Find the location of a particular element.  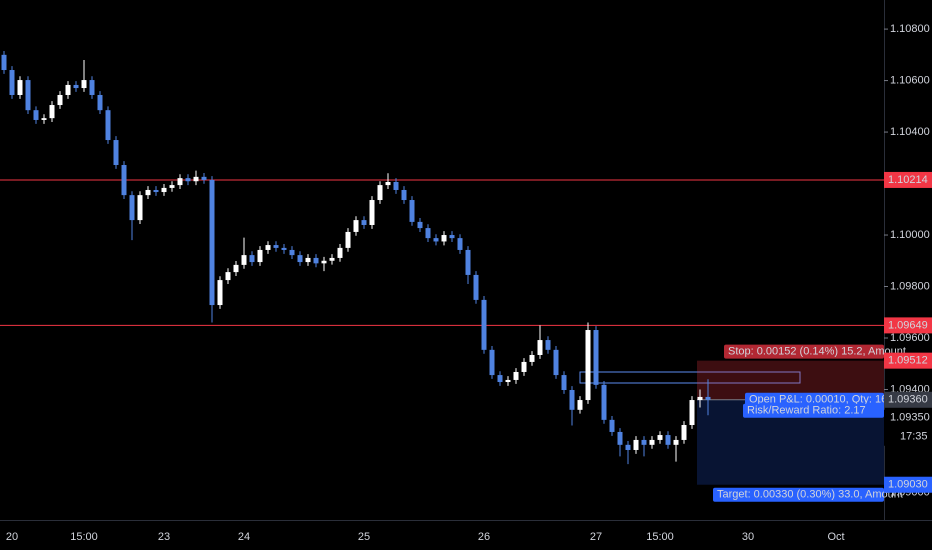

x-tick-label: 15:00 is located at coordinates (660, 537).